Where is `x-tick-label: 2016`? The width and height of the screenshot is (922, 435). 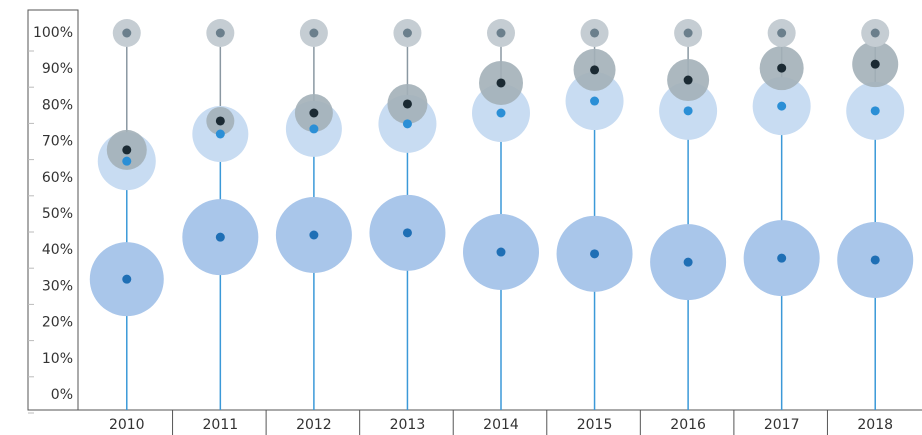
x-tick-label: 2016 is located at coordinates (688, 425).